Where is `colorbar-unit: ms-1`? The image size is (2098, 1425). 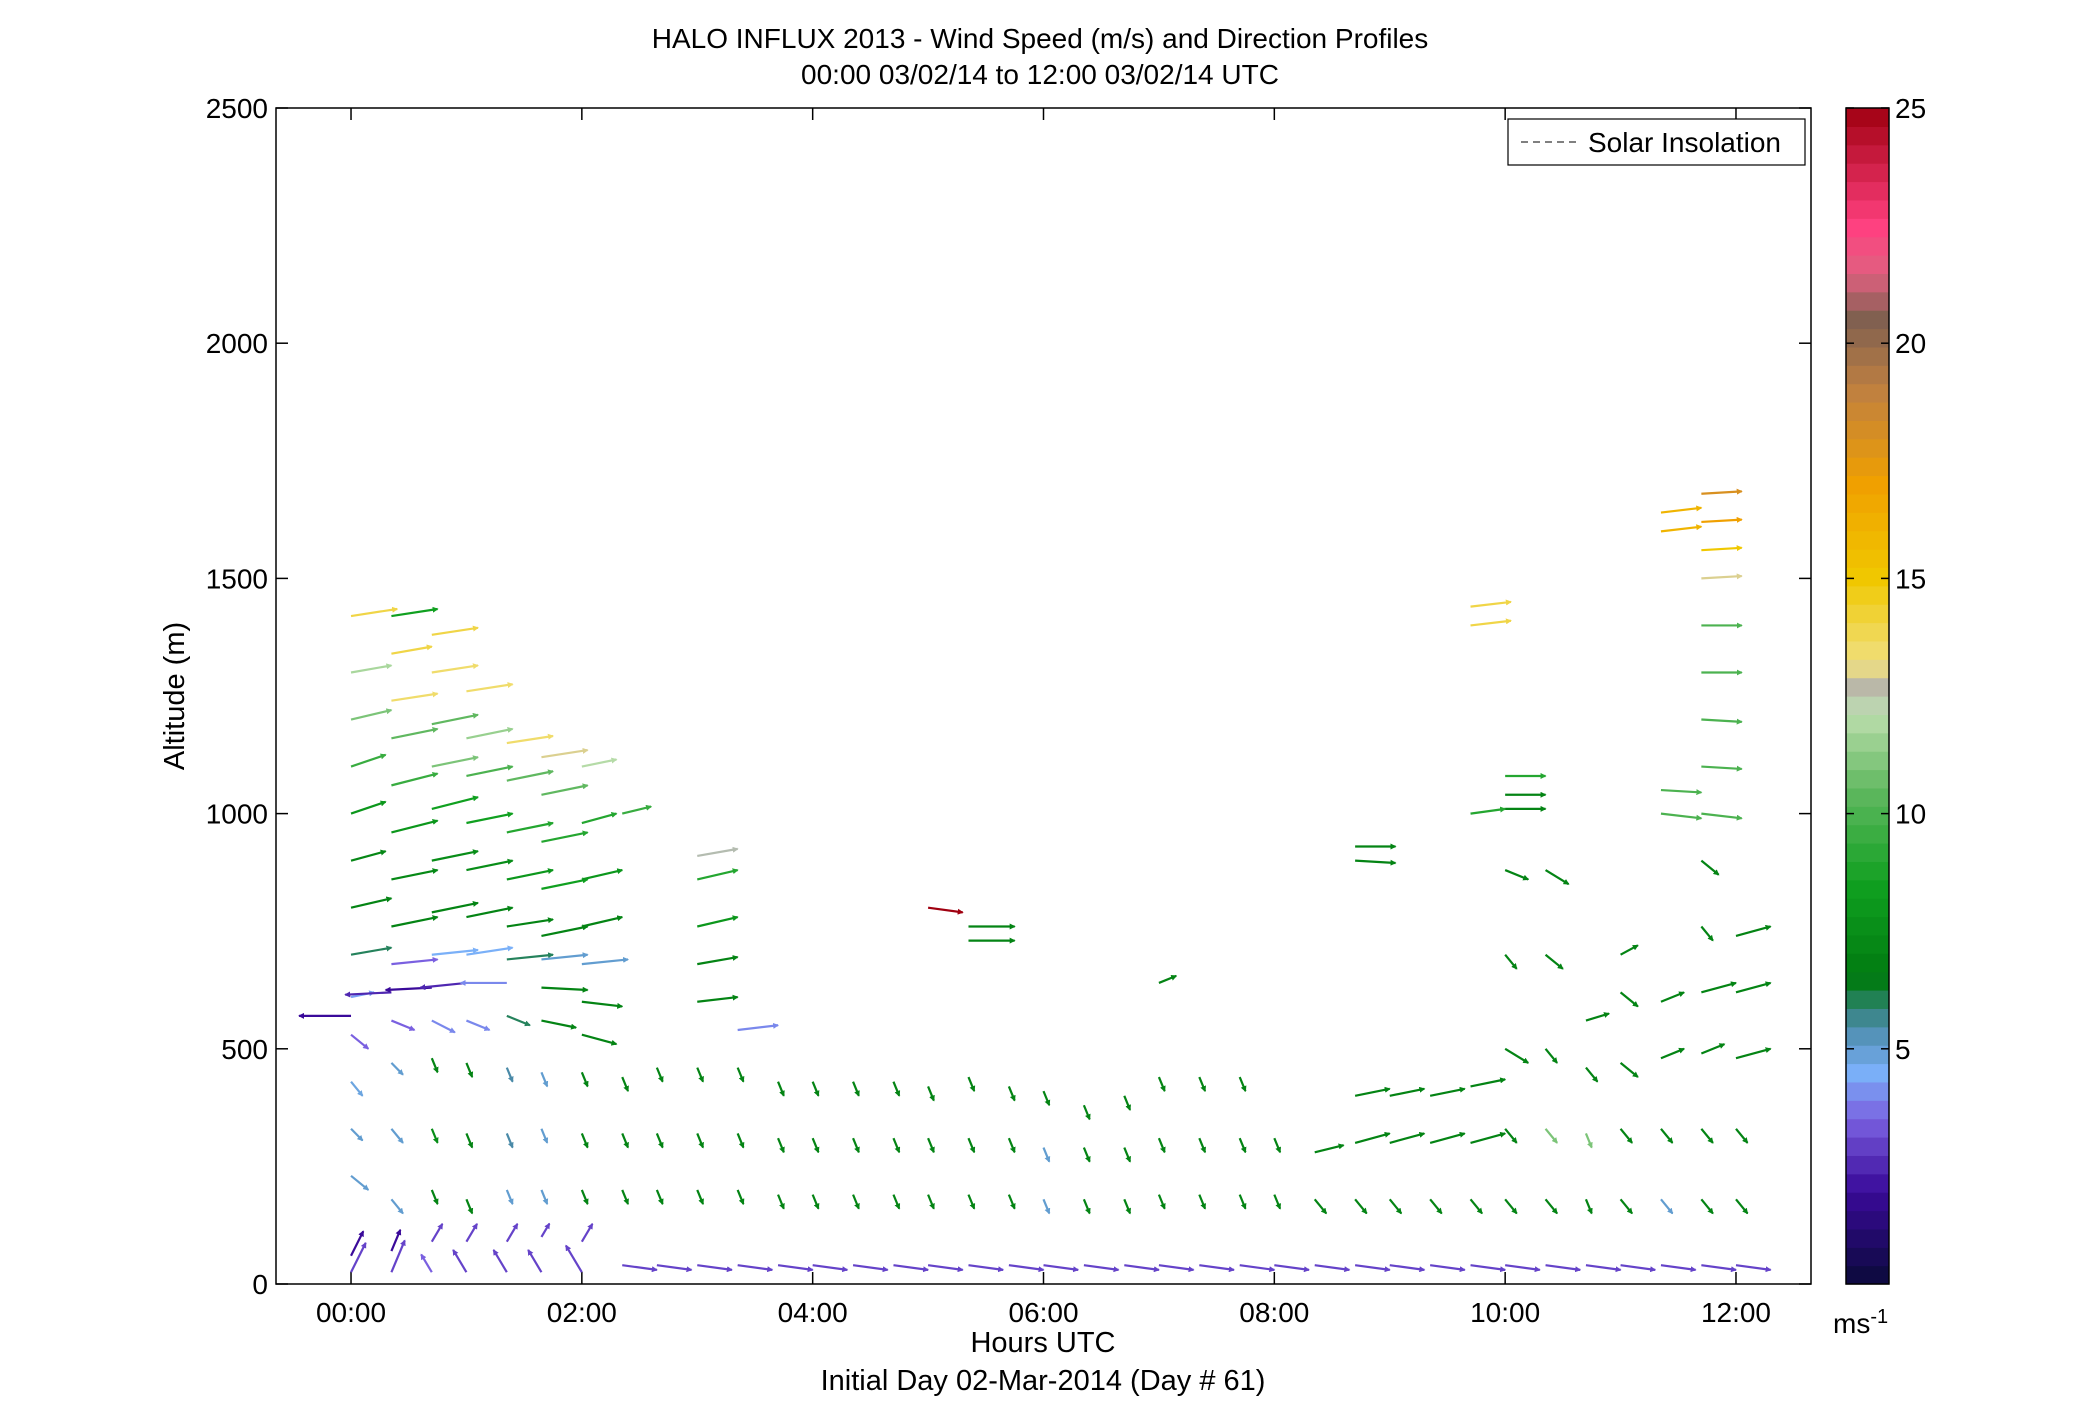 colorbar-unit: ms-1 is located at coordinates (1860, 1322).